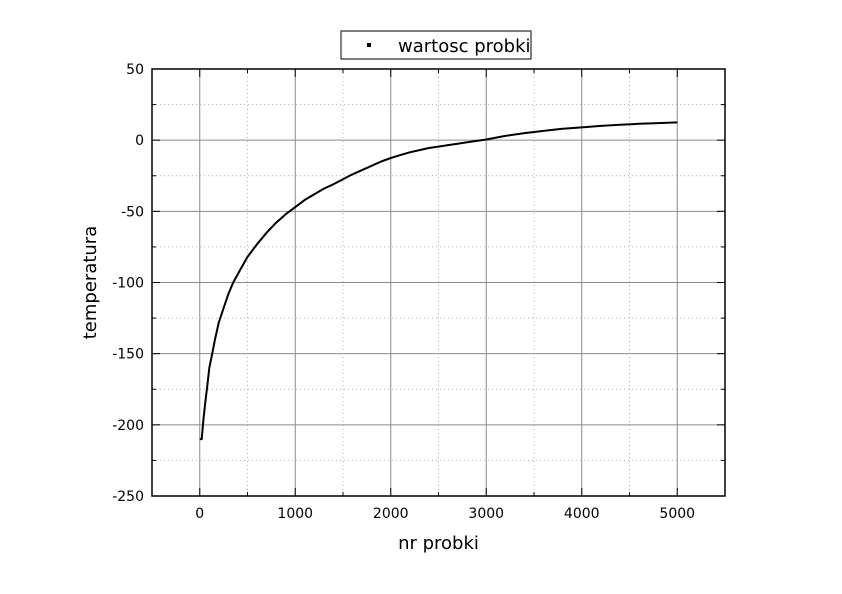 This screenshot has height=594, width=842. What do you see at coordinates (369, 45) in the screenshot?
I see `legend-marker` at bounding box center [369, 45].